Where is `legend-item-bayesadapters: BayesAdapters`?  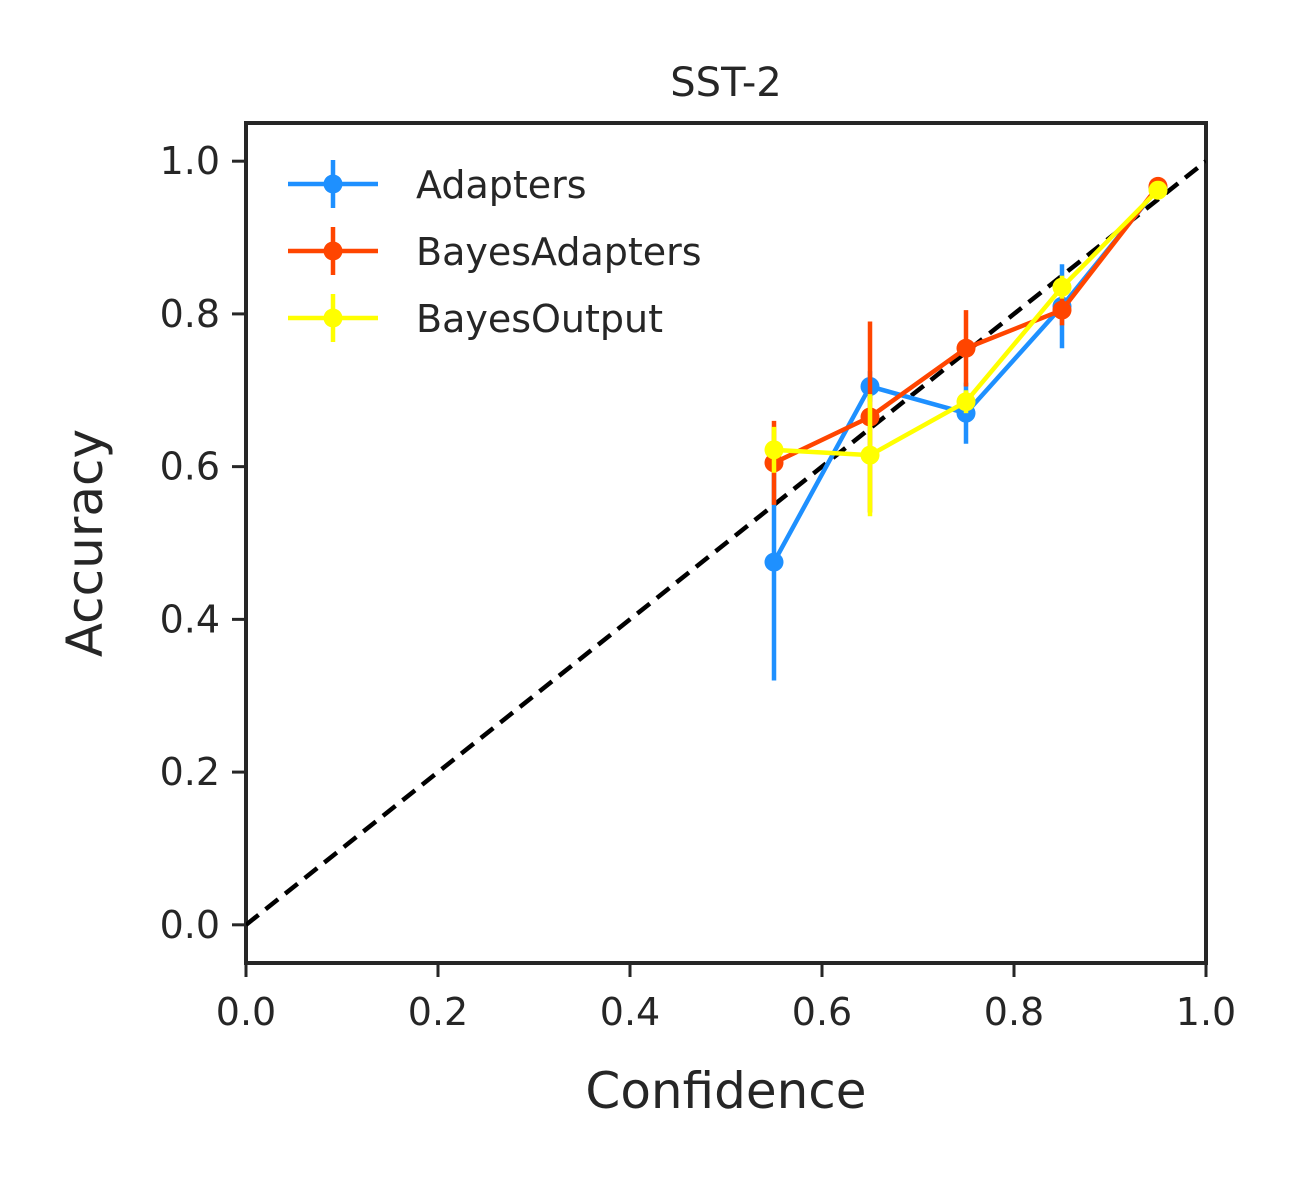
legend-item-bayesadapters: BayesAdapters is located at coordinates (495, 251).